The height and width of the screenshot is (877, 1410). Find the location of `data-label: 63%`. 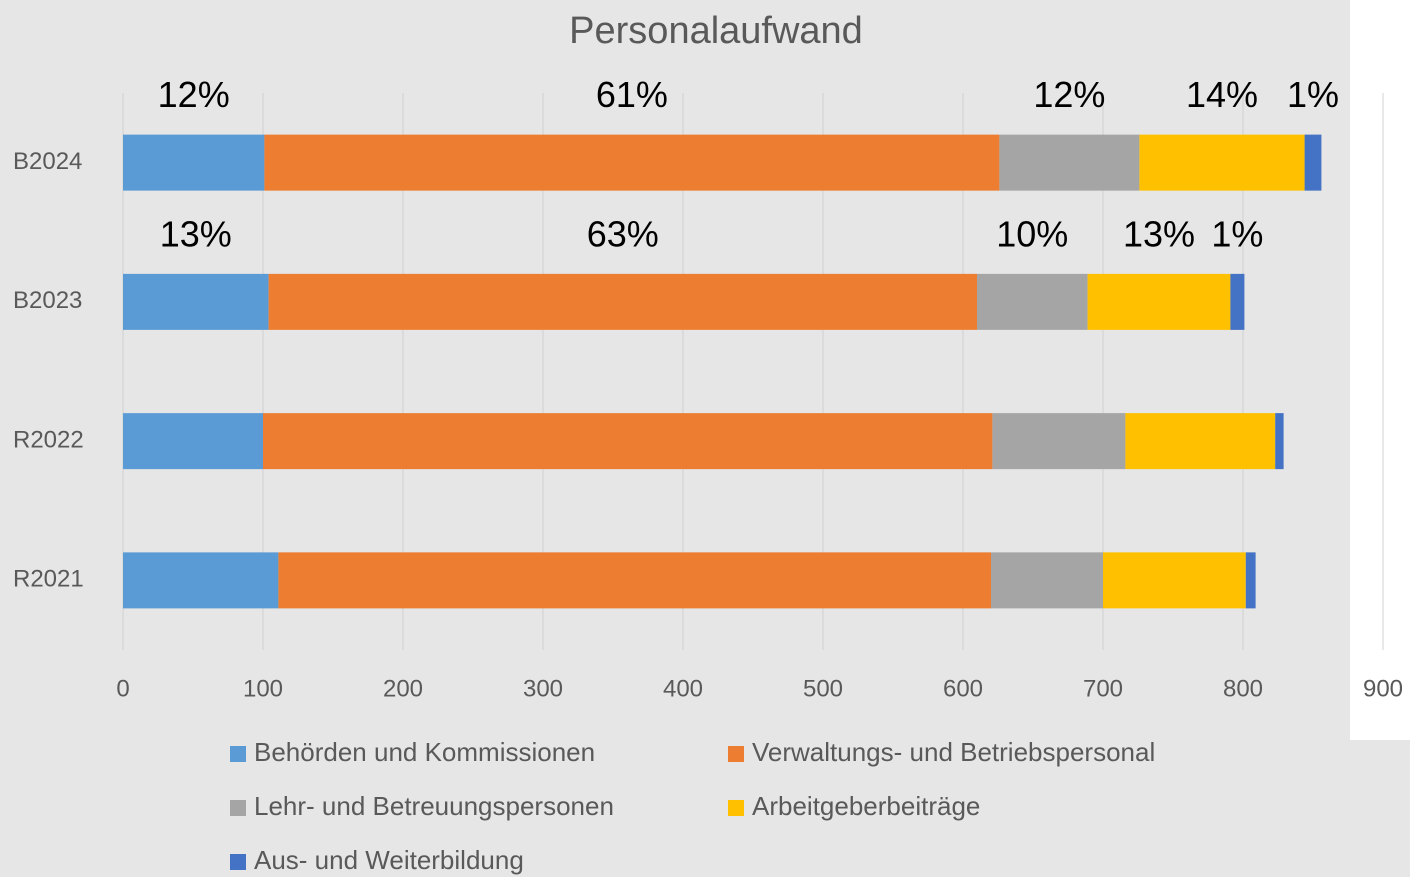

data-label: 63% is located at coordinates (623, 233).